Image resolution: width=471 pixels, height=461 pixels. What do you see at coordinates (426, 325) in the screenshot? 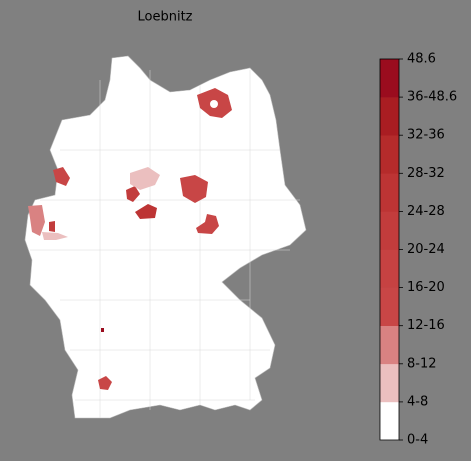
I see `colorbar-label: 12-16` at bounding box center [426, 325].